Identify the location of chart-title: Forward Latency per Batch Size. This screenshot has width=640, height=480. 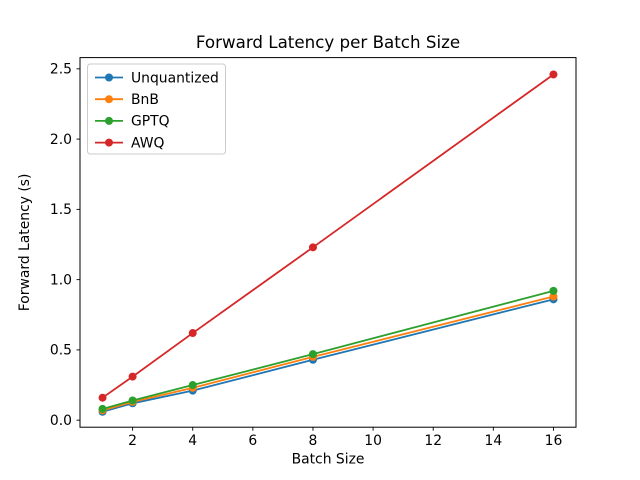
(328, 42).